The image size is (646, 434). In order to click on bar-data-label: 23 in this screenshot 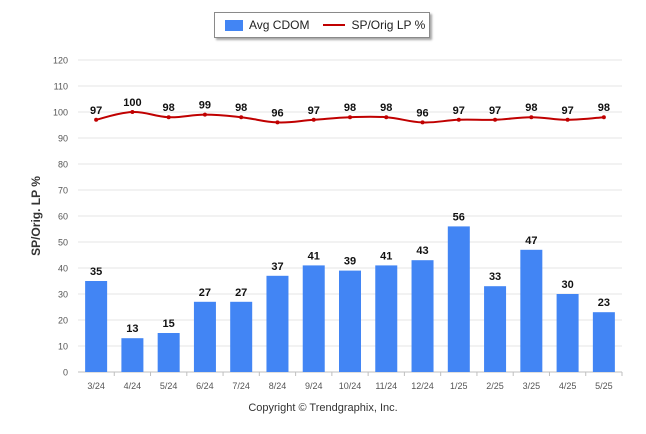, I will do `click(604, 303)`.